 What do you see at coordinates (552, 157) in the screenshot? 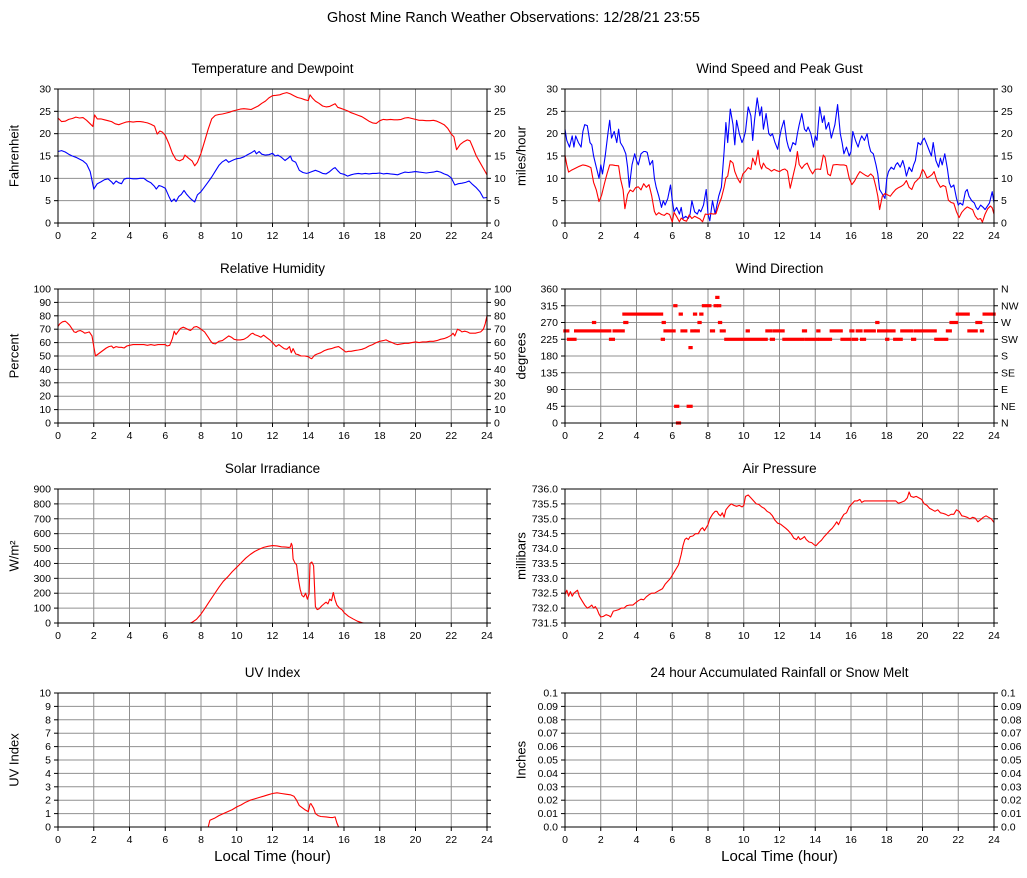
I see `svg-text: 15` at bounding box center [552, 157].